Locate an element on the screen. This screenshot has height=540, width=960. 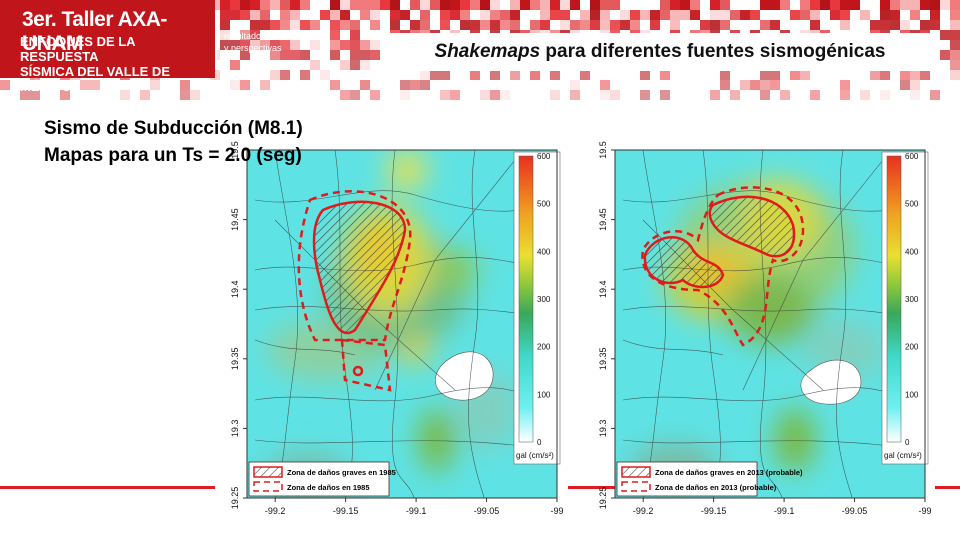
y-tick-label: 19.35 is located at coordinates (603, 359).